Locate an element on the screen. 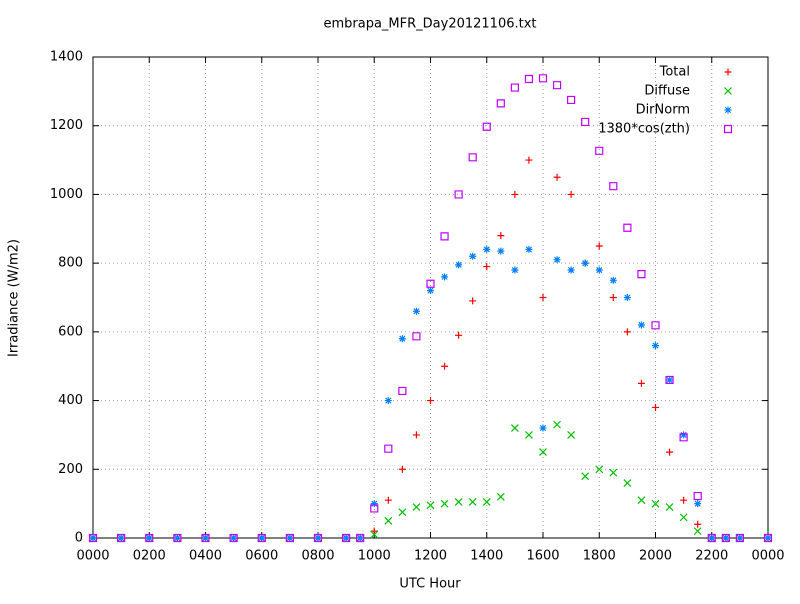 The width and height of the screenshot is (800, 604). y-tick-label: 1400 is located at coordinates (66, 57).